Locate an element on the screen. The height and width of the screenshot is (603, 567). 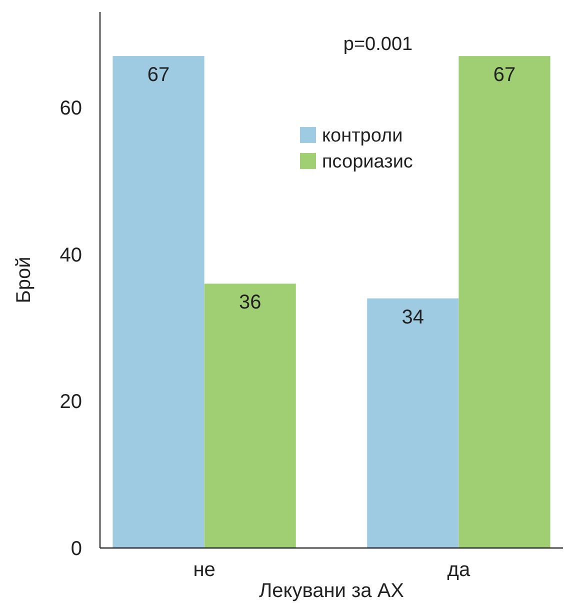
data-label: 36 is located at coordinates (250, 303).